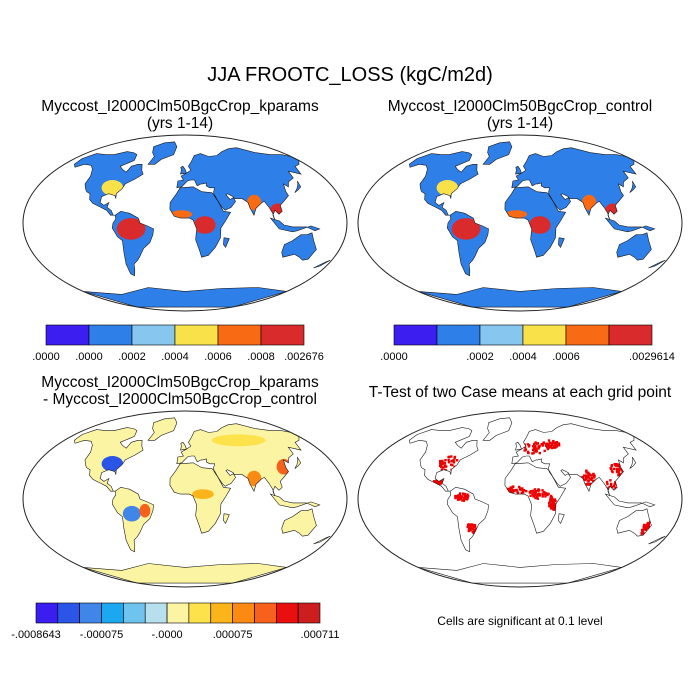  Describe the element at coordinates (394, 357) in the screenshot. I see `colorbar-tick-label-0: .0000` at that location.